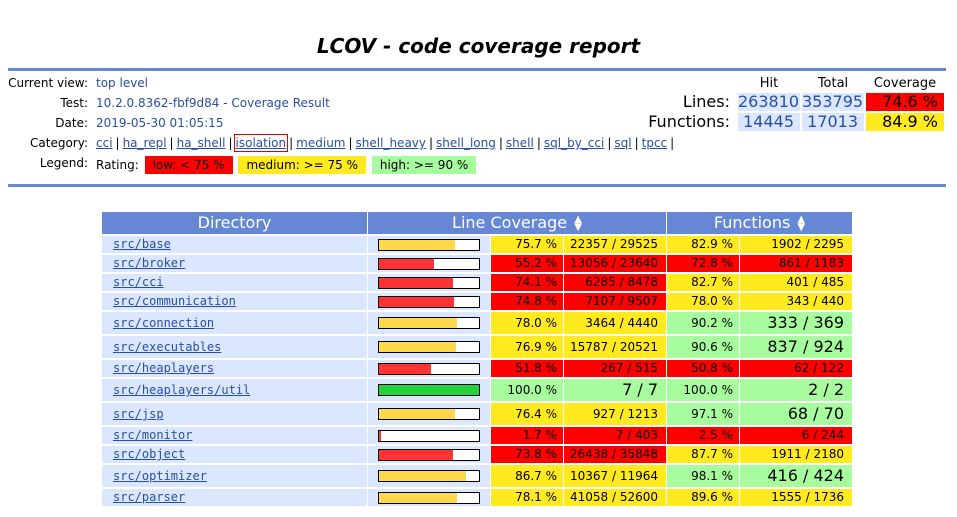  Describe the element at coordinates (261, 143) in the screenshot. I see `category-link-isolation: isolation` at that location.